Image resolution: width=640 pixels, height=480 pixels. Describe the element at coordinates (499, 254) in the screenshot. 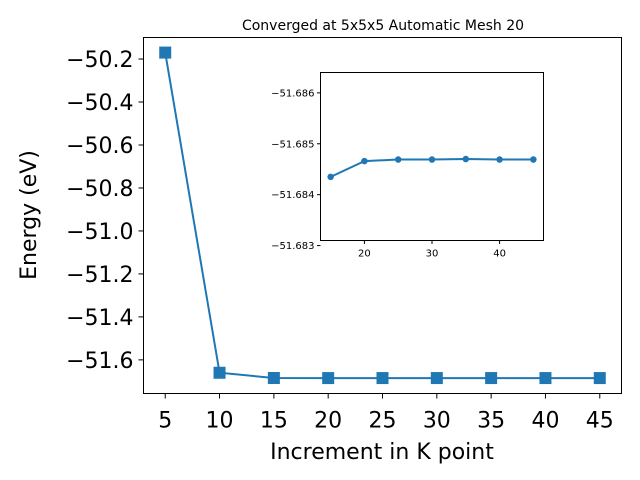

I see `inset-x-tick-label: 40` at that location.